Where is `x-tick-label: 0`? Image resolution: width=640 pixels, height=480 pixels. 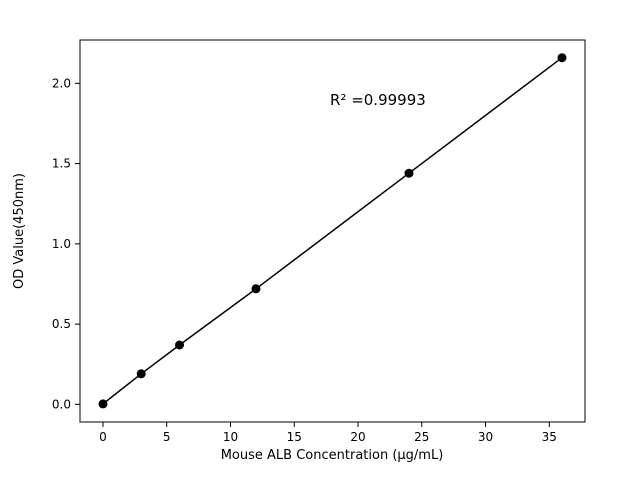
x-tick-label: 0 is located at coordinates (103, 437).